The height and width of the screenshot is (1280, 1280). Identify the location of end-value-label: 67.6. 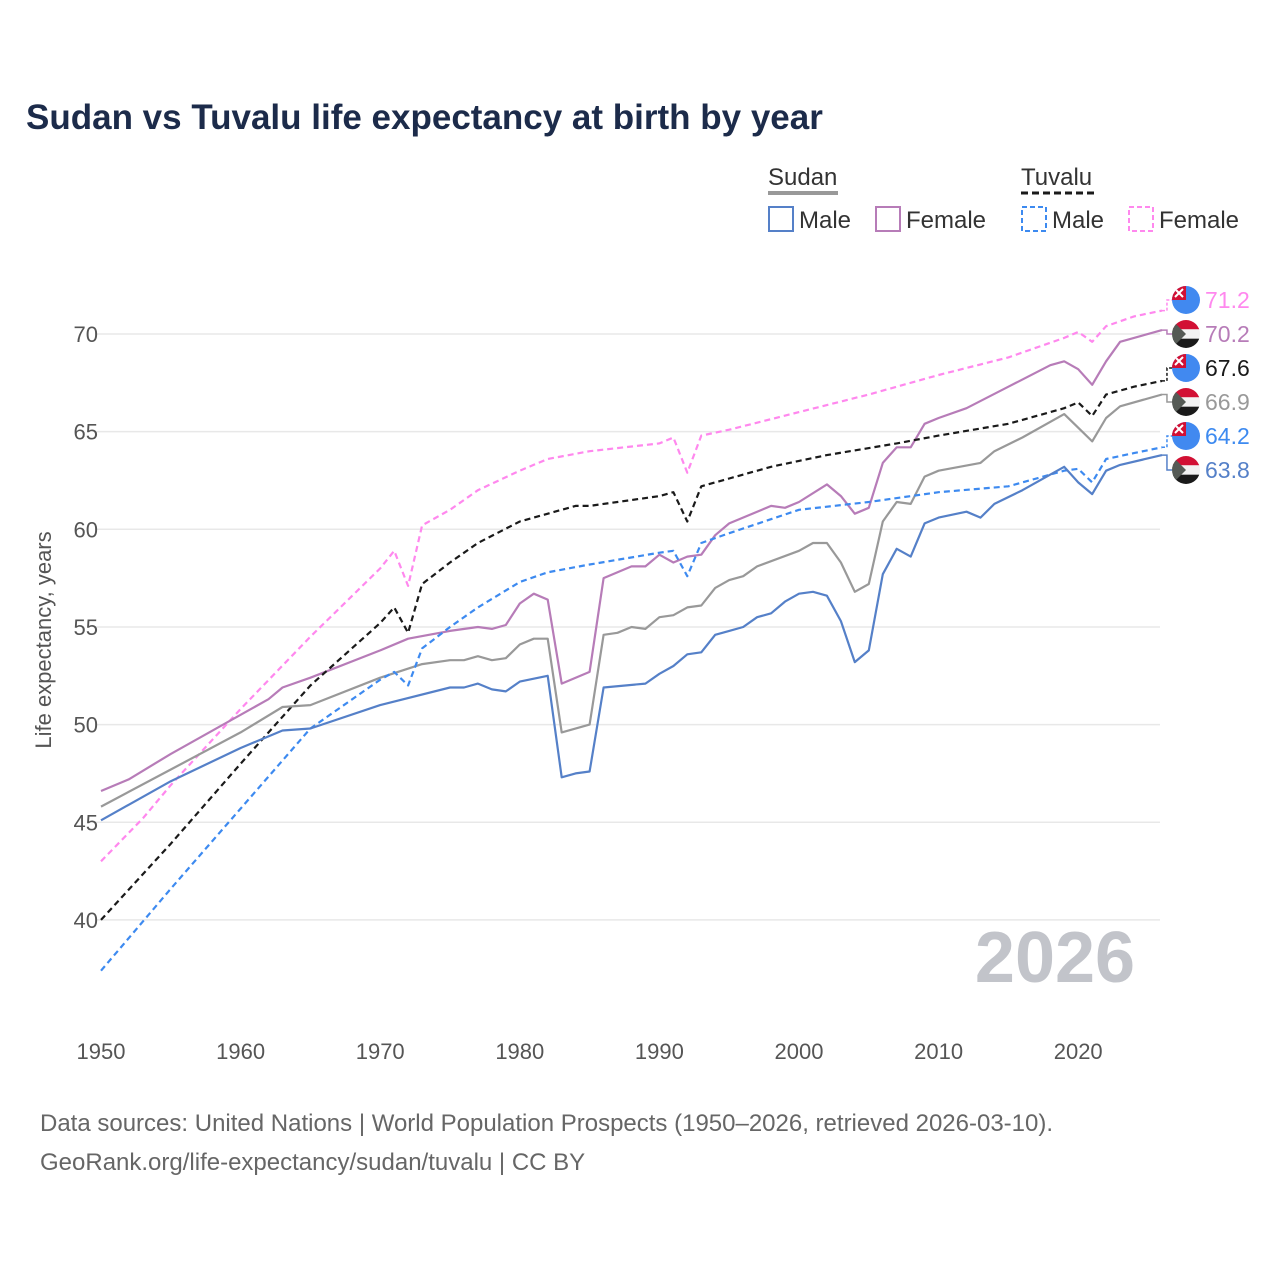
(1227, 368).